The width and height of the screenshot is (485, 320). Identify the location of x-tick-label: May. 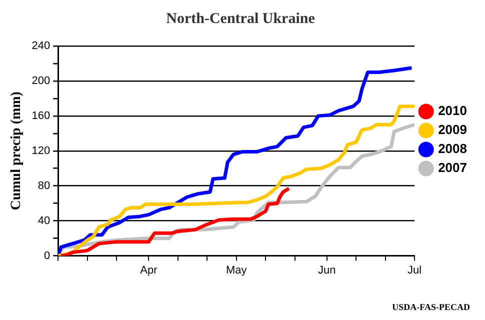
(237, 270).